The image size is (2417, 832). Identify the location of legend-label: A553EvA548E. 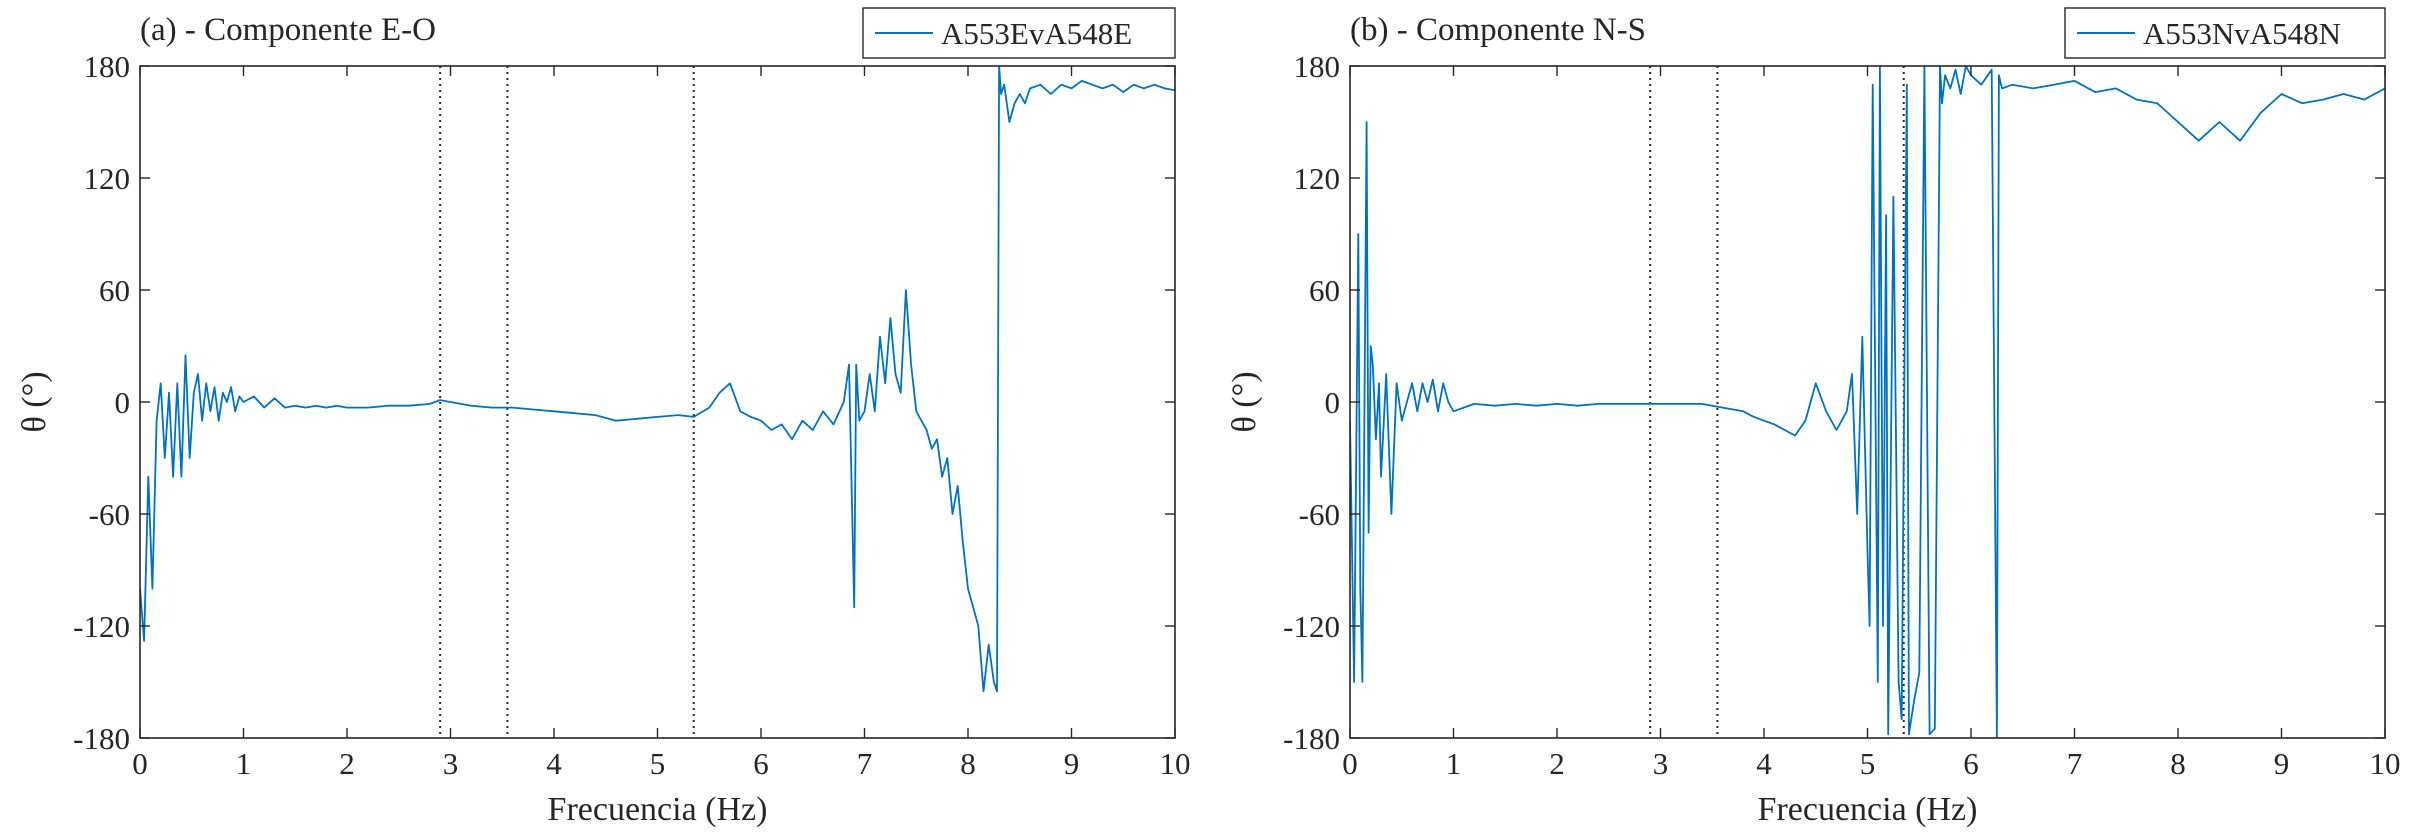
(1036, 33).